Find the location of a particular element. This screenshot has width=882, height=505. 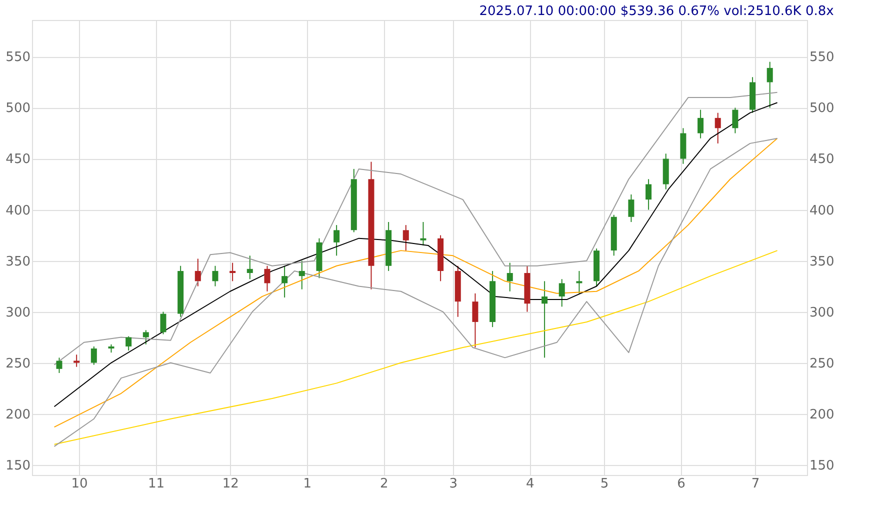

x-tick-label: 6 is located at coordinates (681, 484).